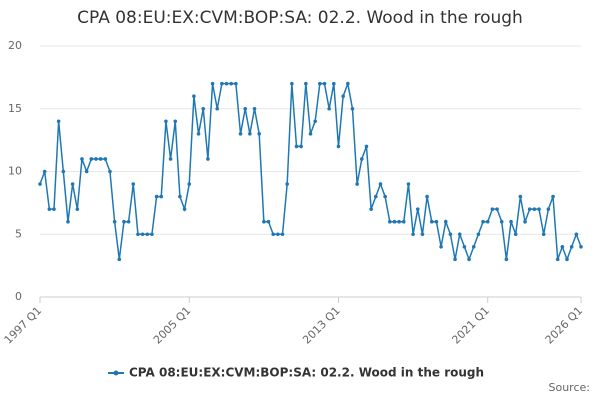  Describe the element at coordinates (172, 325) in the screenshot. I see `x-tick-label: 2005 Q1` at that location.